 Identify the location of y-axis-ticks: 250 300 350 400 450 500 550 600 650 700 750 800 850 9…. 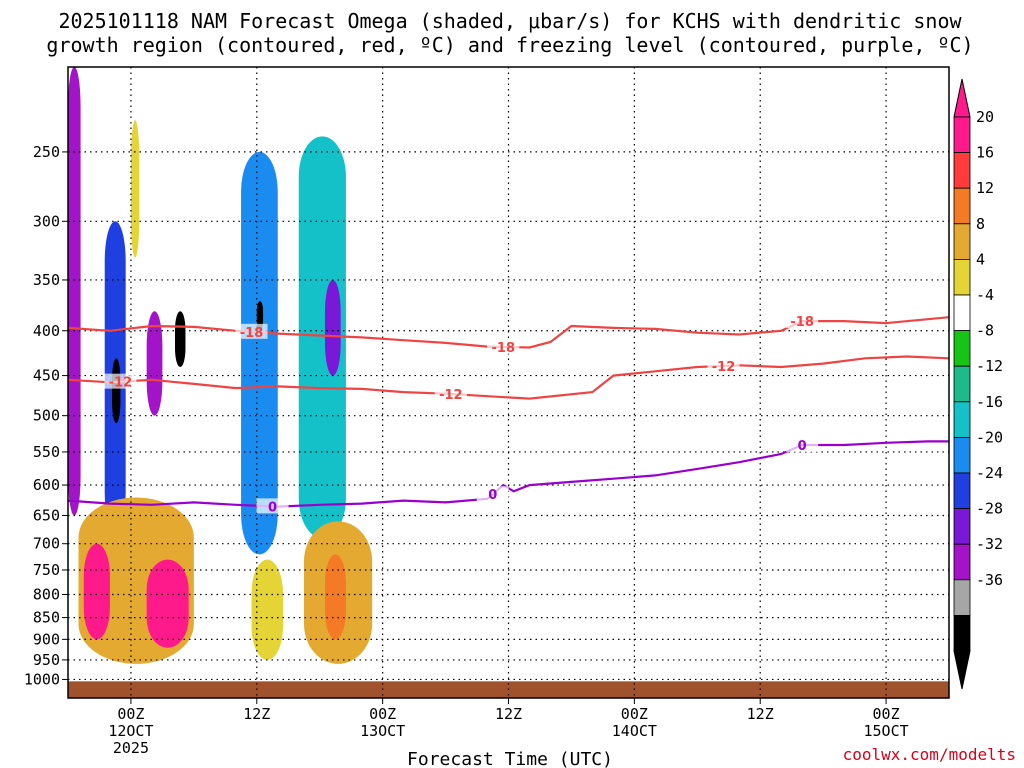
(46, 415).